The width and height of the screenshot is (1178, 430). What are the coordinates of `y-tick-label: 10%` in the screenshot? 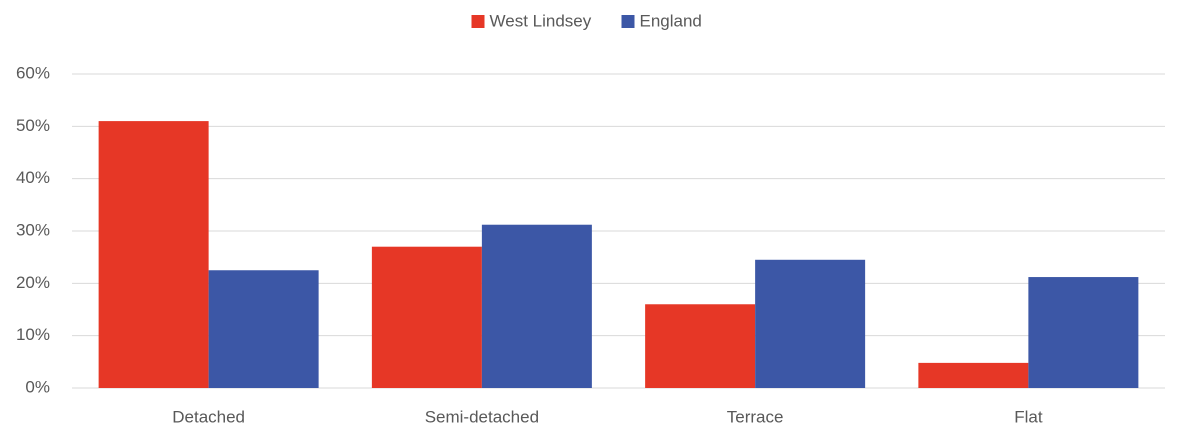 It's located at (33, 334).